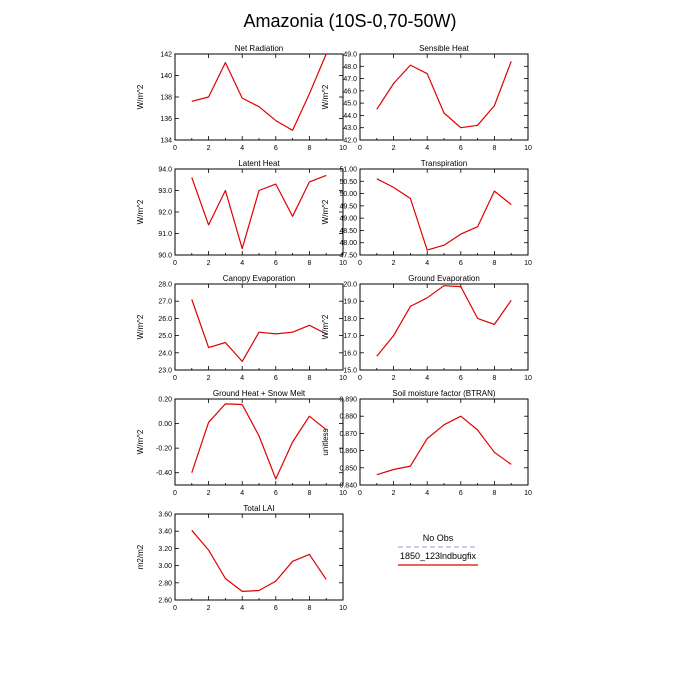 This screenshot has width=700, height=700. What do you see at coordinates (258, 508) in the screenshot?
I see `panel-title: Total LAI` at bounding box center [258, 508].